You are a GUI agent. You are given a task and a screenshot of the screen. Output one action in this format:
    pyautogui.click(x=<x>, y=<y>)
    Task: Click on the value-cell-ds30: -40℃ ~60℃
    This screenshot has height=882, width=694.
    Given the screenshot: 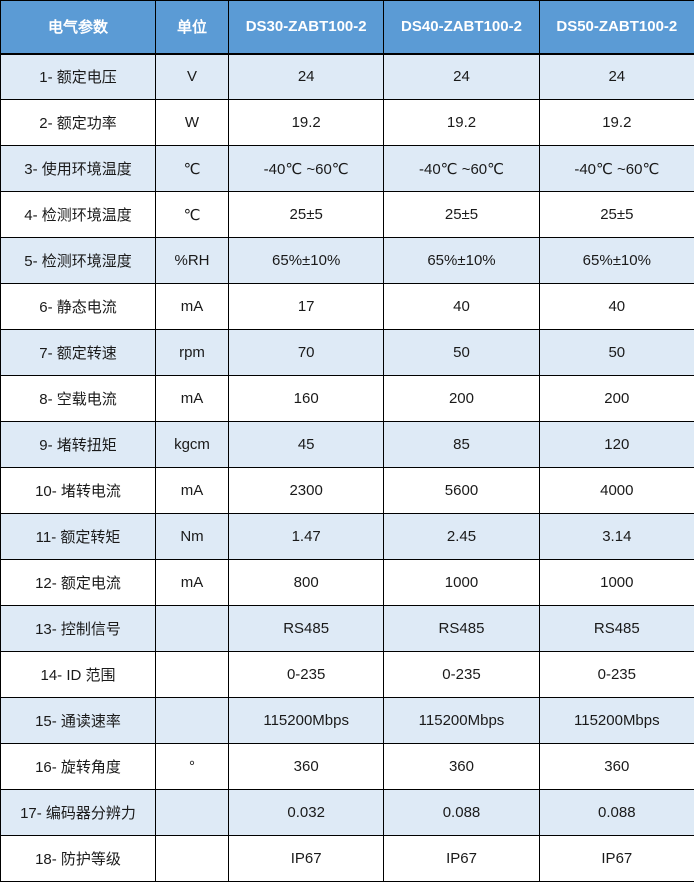 What is the action you would take?
    pyautogui.click(x=306, y=168)
    